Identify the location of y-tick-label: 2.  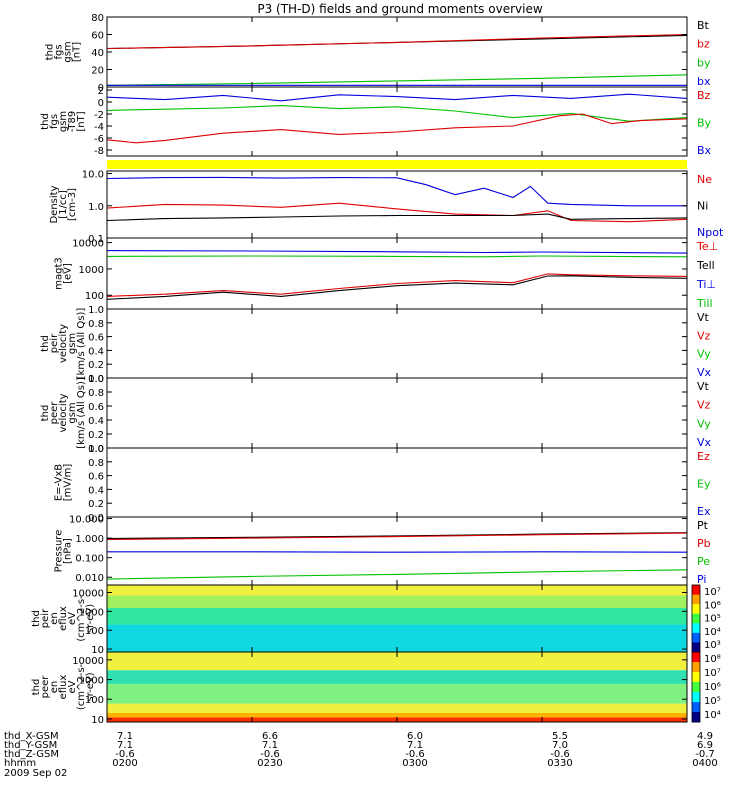
(101, 91).